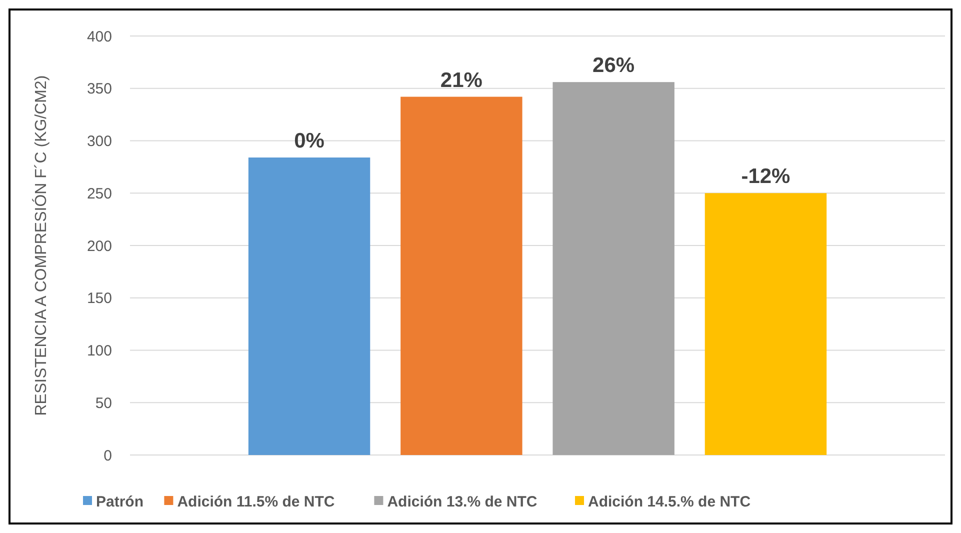 The width and height of the screenshot is (961, 533). I want to click on y-tick-label: 350, so click(99, 89).